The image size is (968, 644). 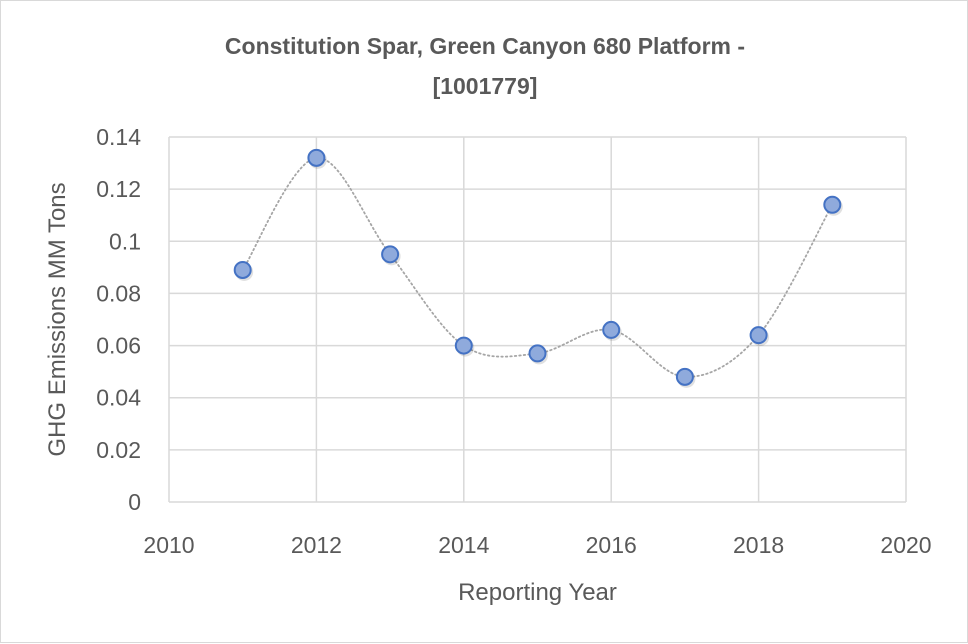 I want to click on x-axis-ticks: 2010 2012 2014 2016 2018 2020, so click(x=537, y=545).